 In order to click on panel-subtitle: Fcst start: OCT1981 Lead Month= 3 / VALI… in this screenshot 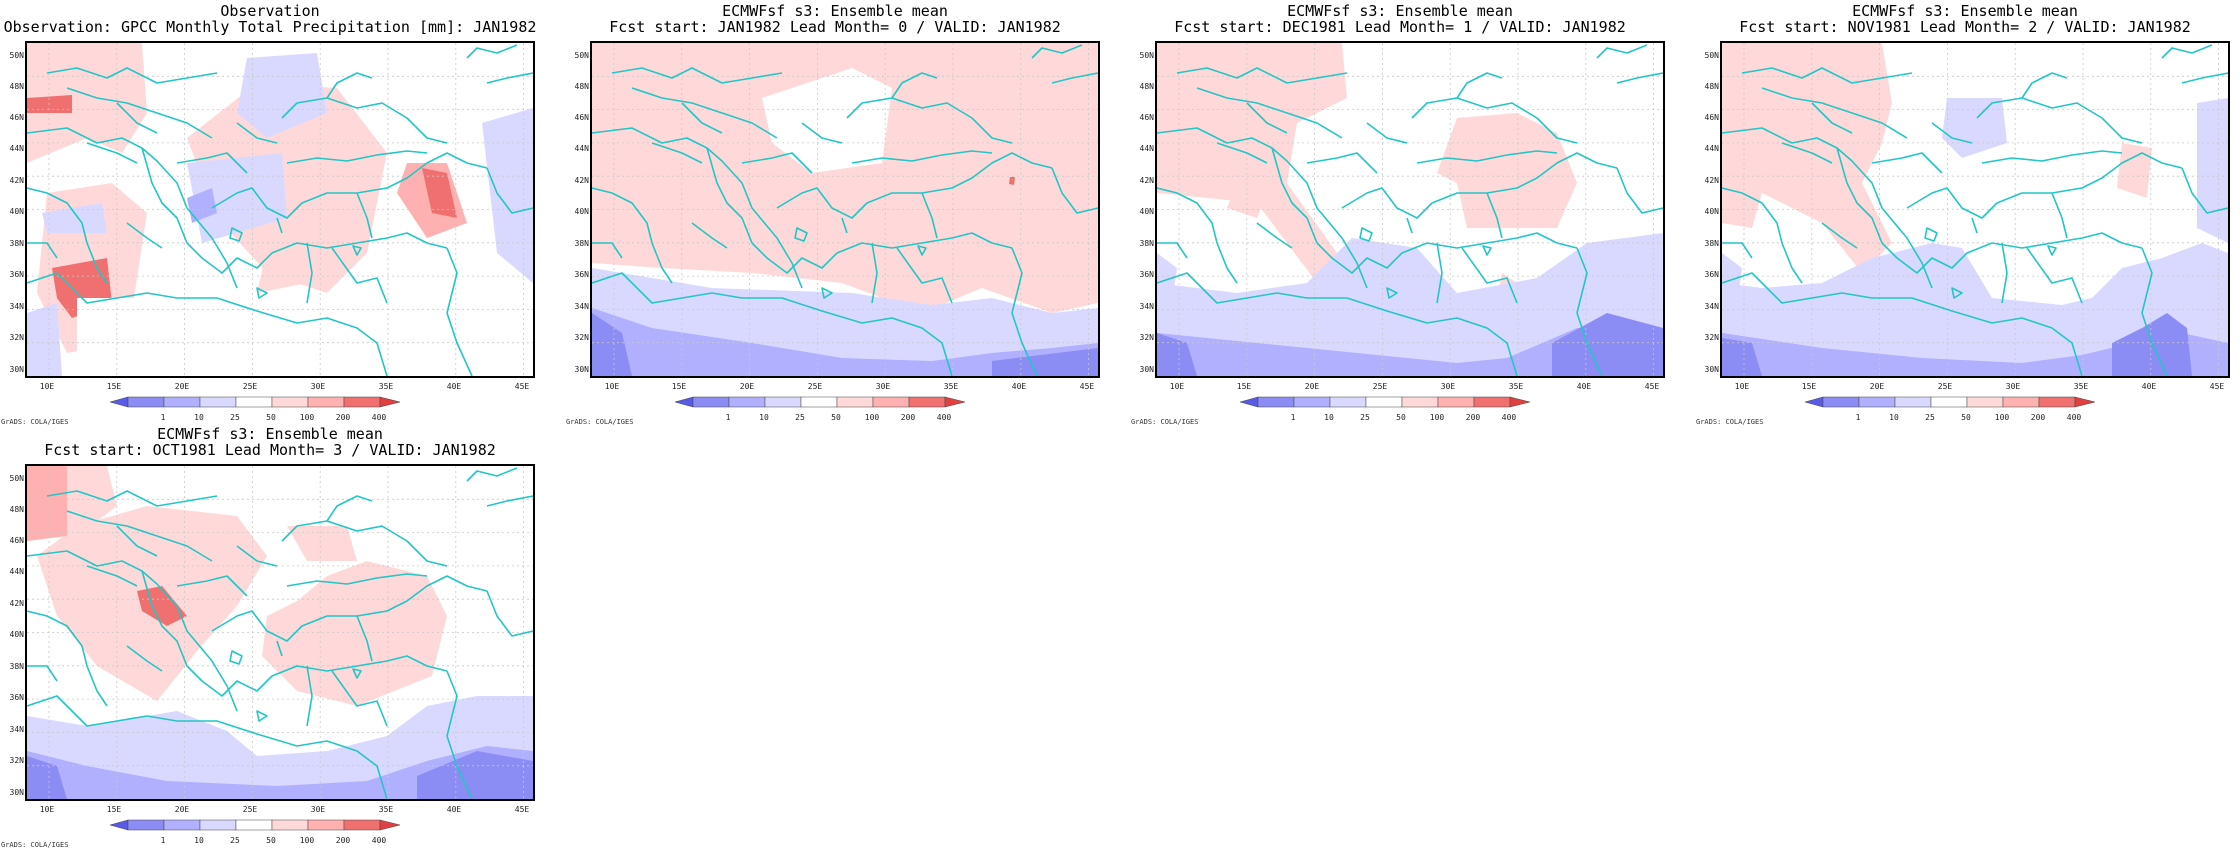, I will do `click(270, 450)`.